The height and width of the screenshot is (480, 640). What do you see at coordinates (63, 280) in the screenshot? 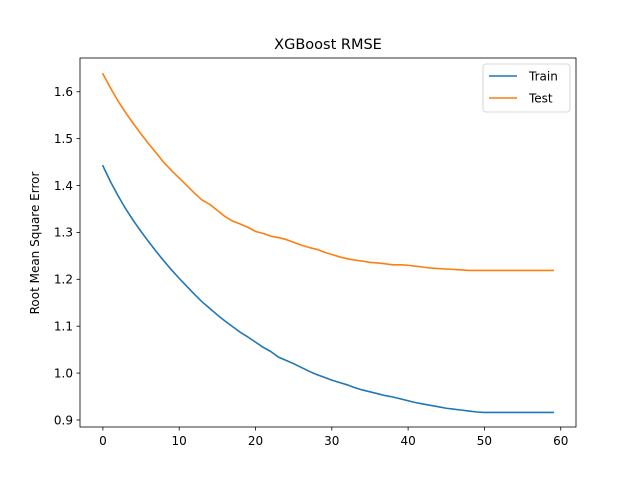
I see `y-tick-label: 1.2` at bounding box center [63, 280].